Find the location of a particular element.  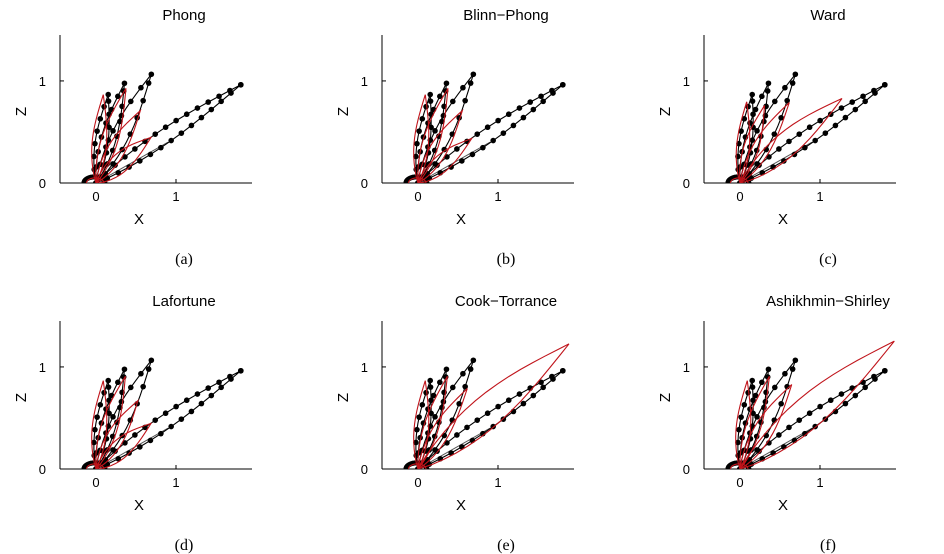

plot-area is located at coordinates (806, 127).